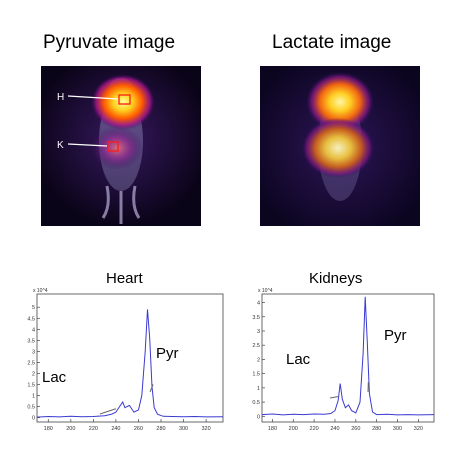 The height and width of the screenshot is (454, 454). What do you see at coordinates (397, 429) in the screenshot?
I see `kidneys-x-tick-label: 300` at bounding box center [397, 429].